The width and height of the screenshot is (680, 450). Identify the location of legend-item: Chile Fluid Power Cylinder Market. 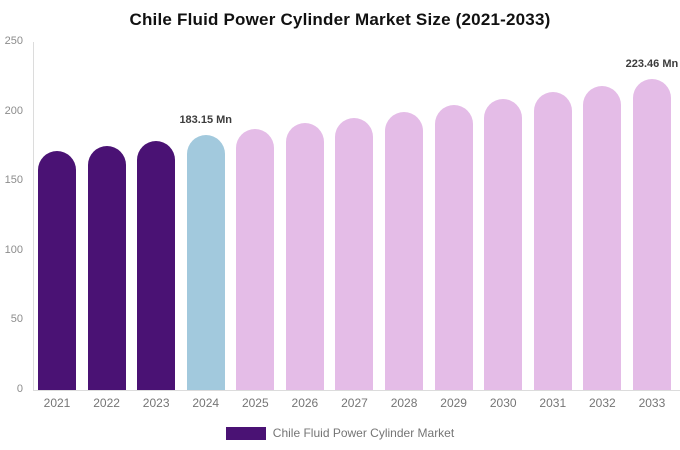
(340, 433).